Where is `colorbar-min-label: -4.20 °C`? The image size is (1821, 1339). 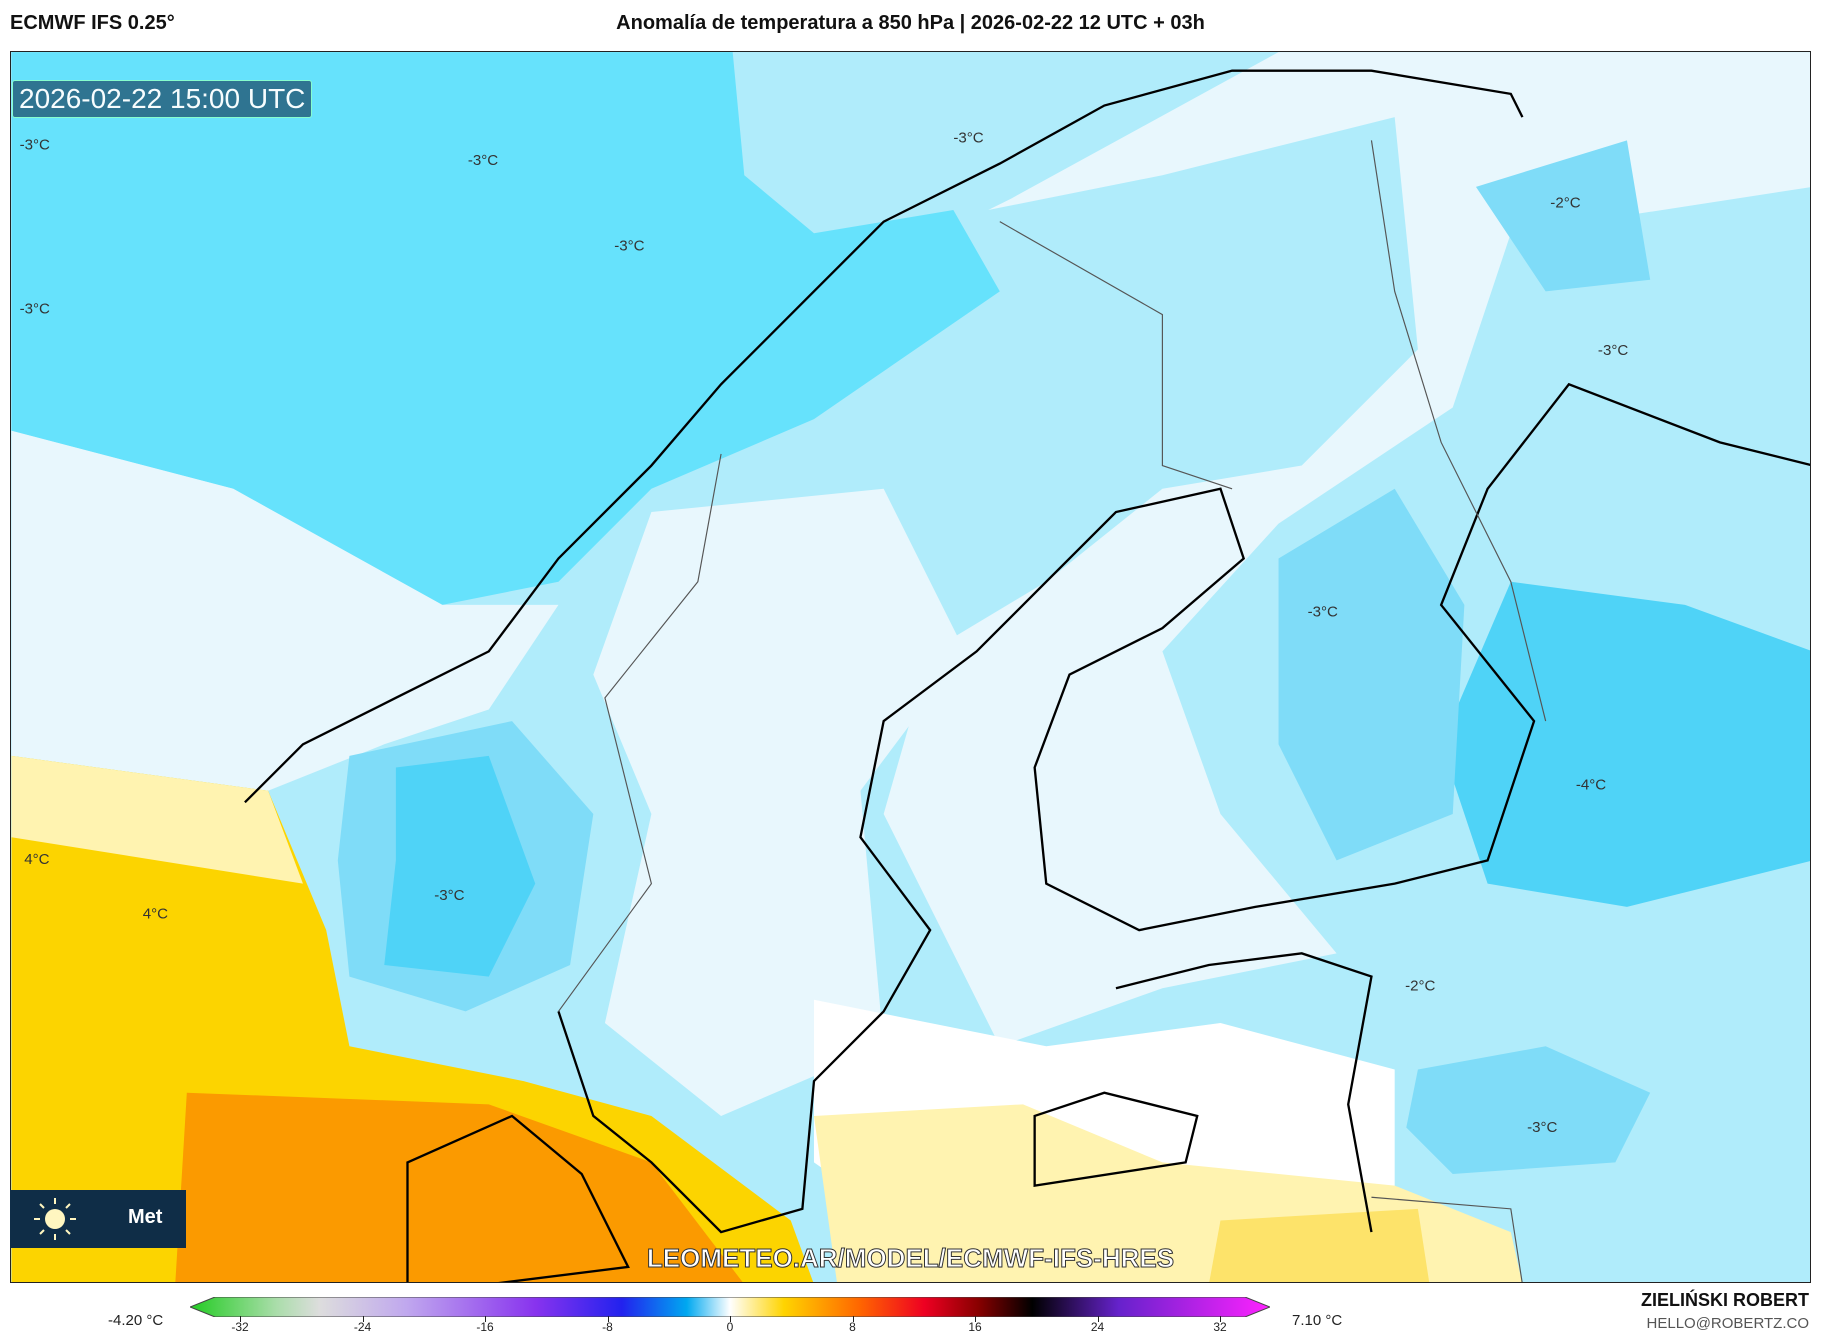
colorbar-min-label: -4.20 °C is located at coordinates (136, 1320).